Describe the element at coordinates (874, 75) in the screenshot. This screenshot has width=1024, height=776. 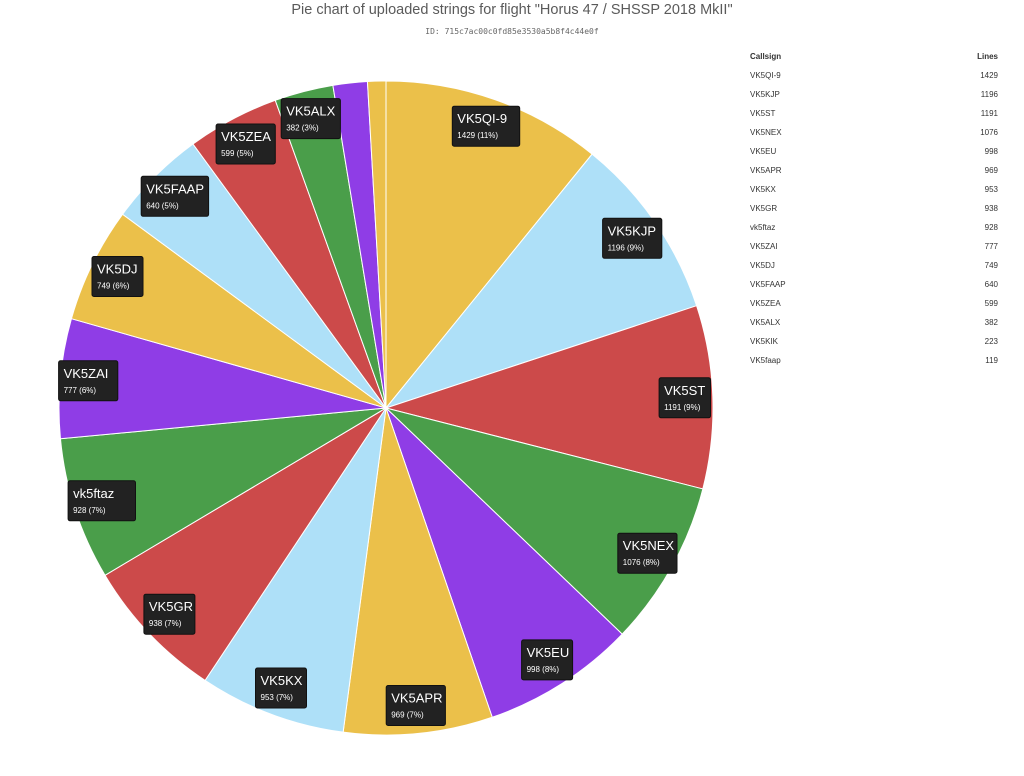
I see `table-row: VK5QI-9 1429` at that location.